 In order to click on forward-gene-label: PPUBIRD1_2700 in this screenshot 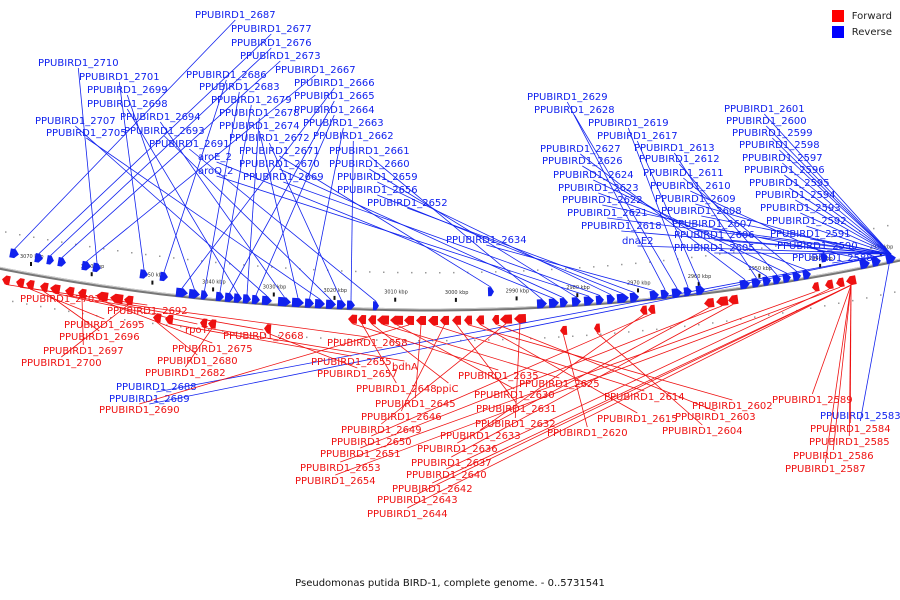, I will do `click(61, 363)`.